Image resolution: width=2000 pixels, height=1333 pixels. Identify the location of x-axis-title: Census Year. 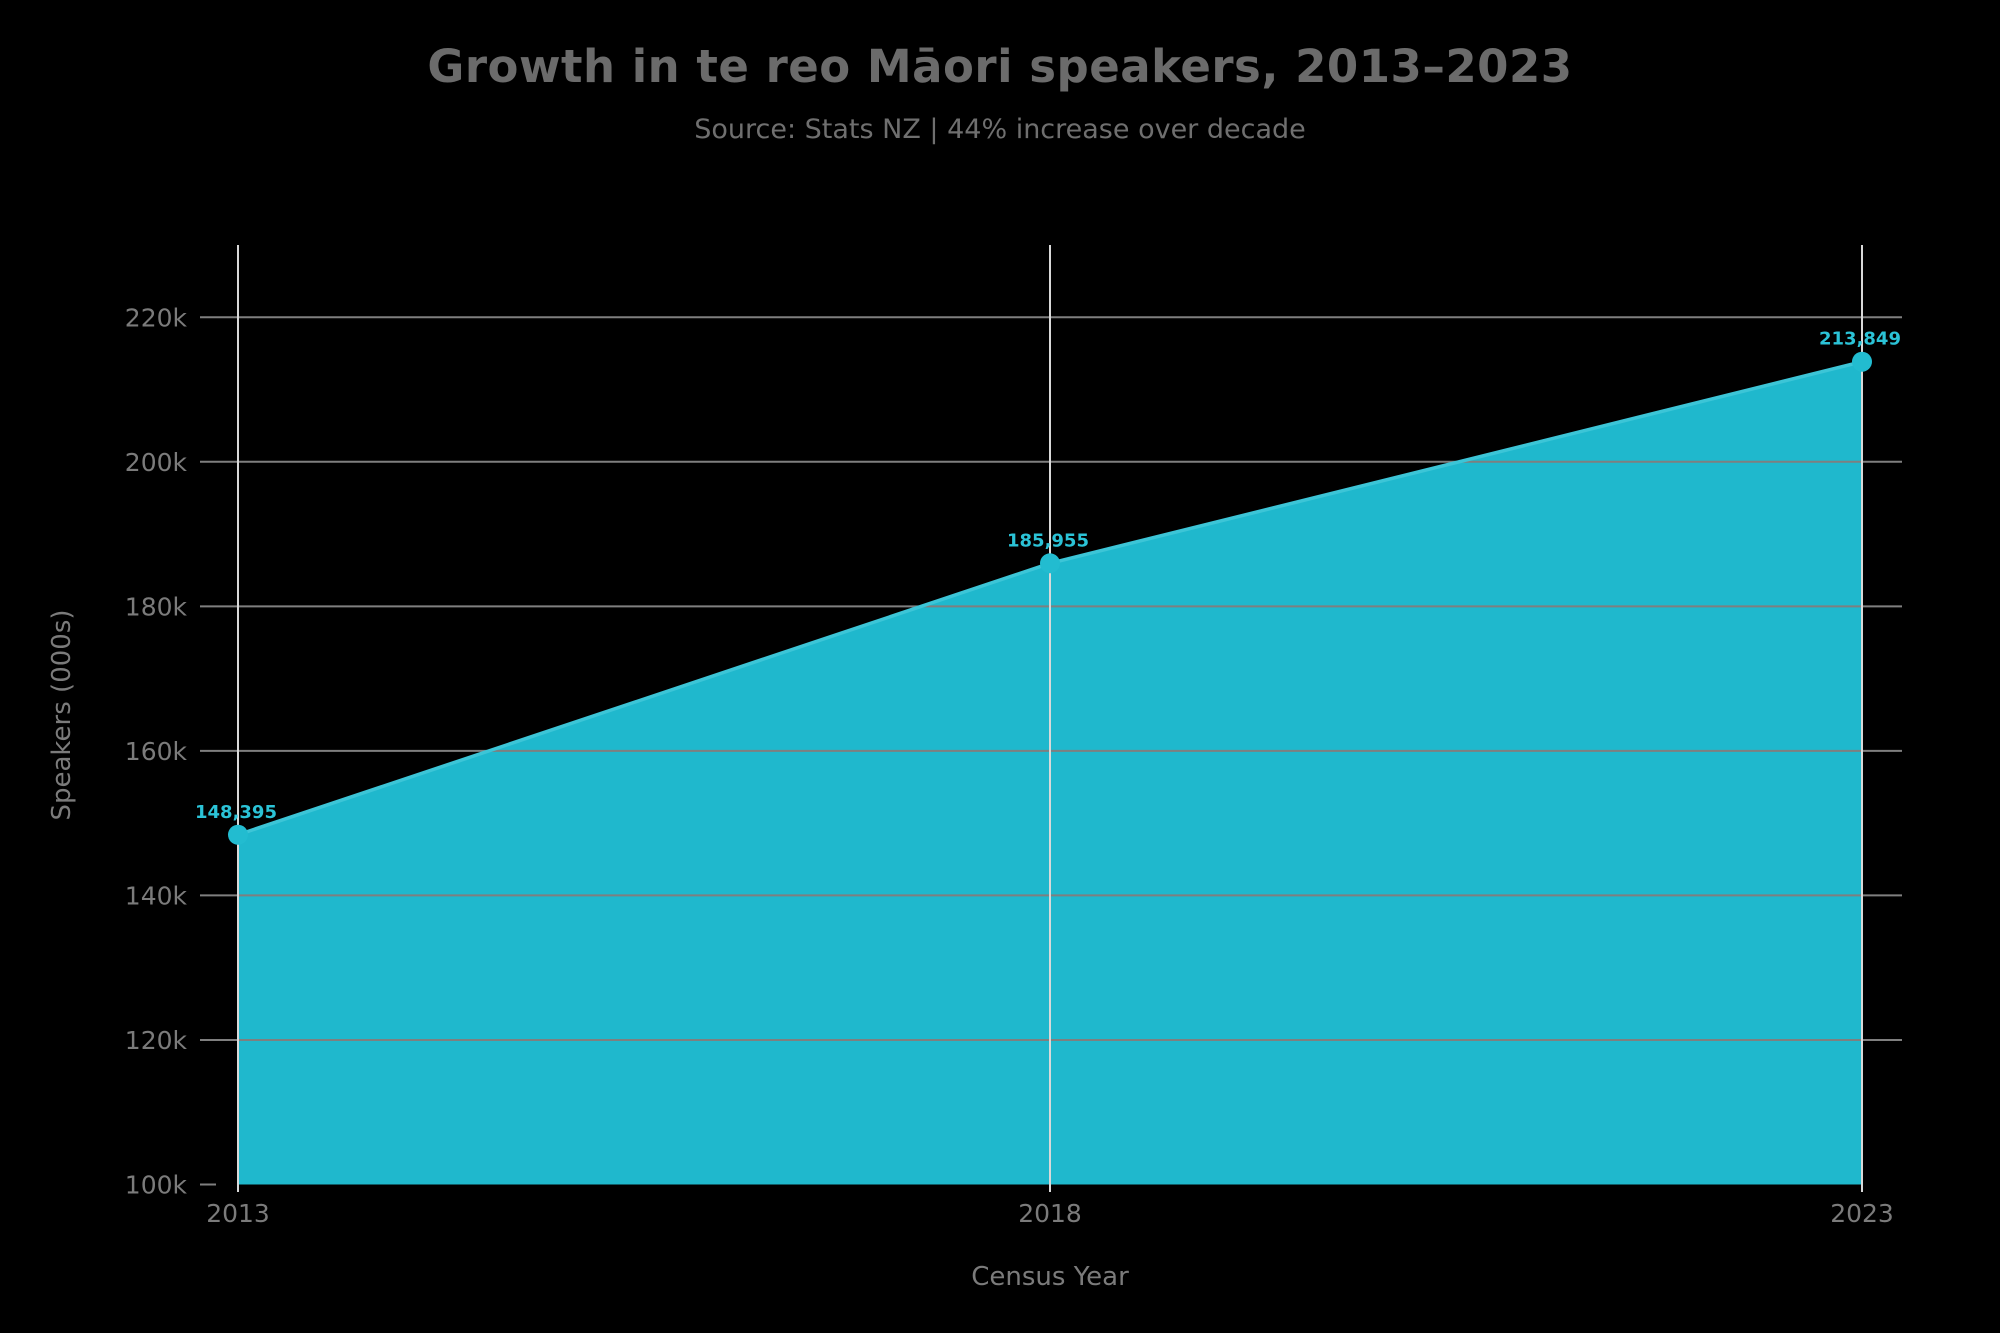
(1050, 1277).